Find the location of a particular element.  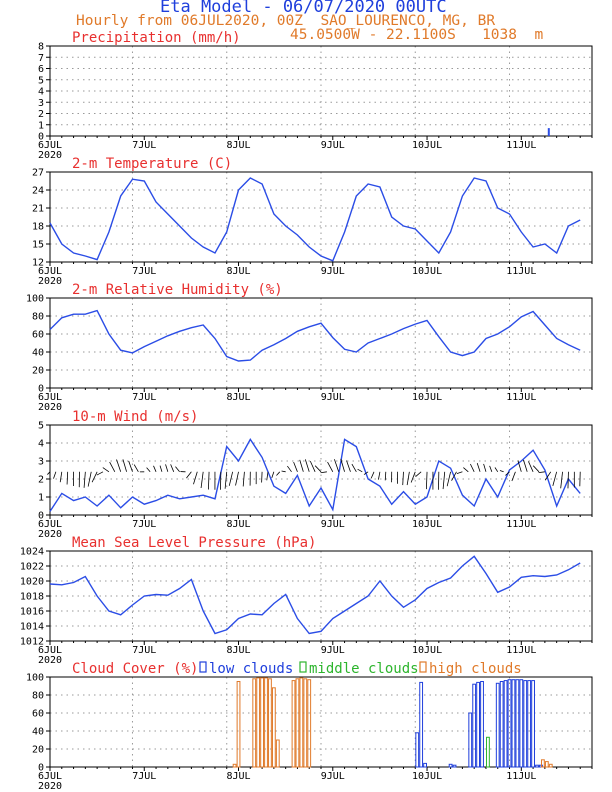

y-tick-label: 7 is located at coordinates (41, 58).